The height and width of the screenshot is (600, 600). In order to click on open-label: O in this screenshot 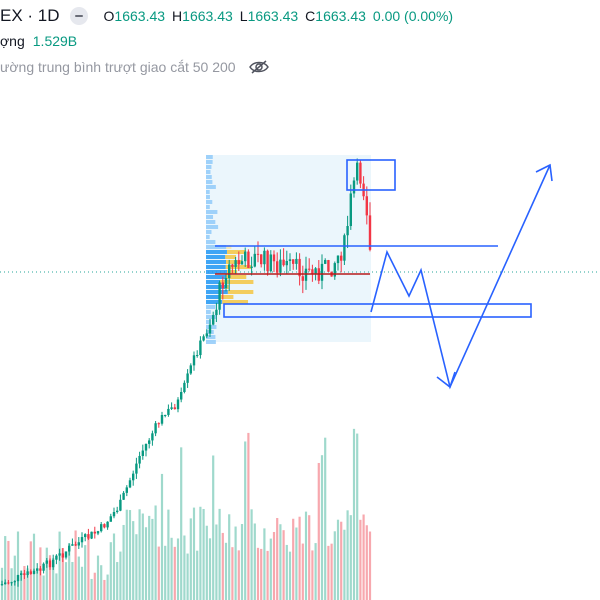, I will do `click(109, 16)`.